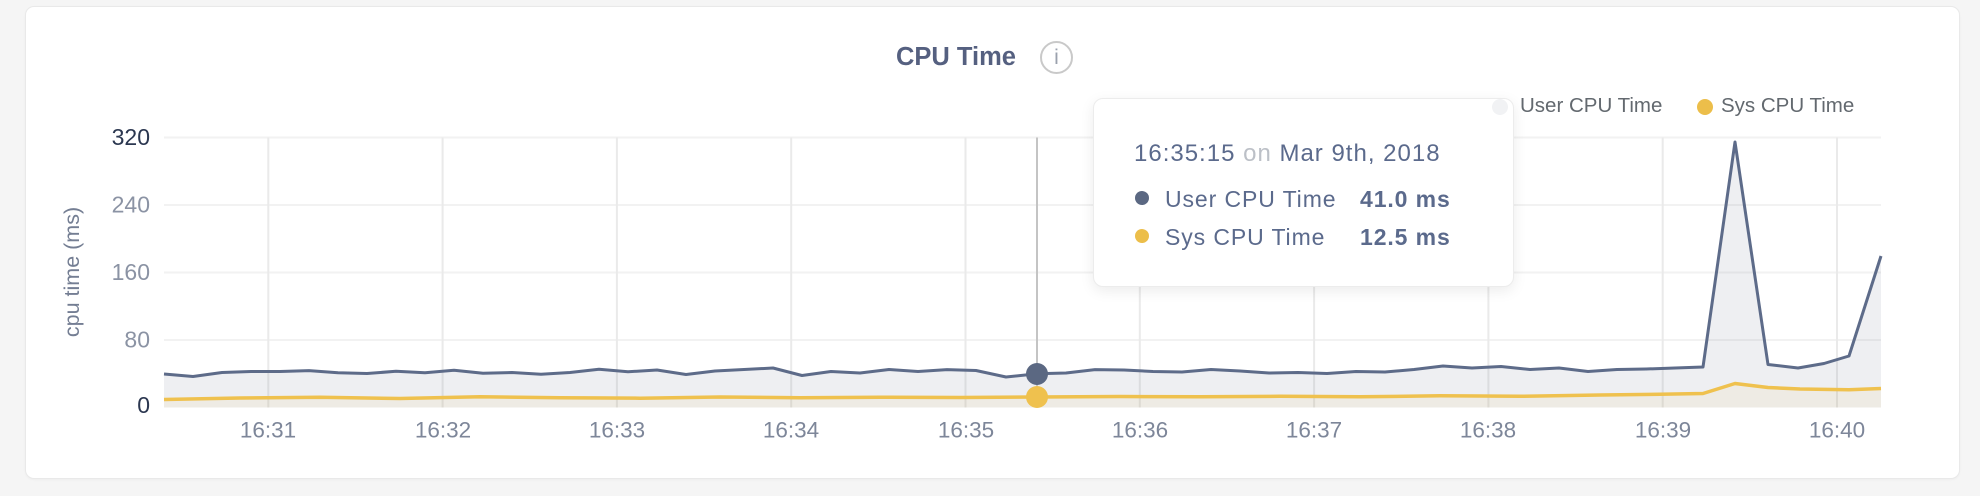  Describe the element at coordinates (1314, 430) in the screenshot. I see `svg-text: 16:37` at that location.